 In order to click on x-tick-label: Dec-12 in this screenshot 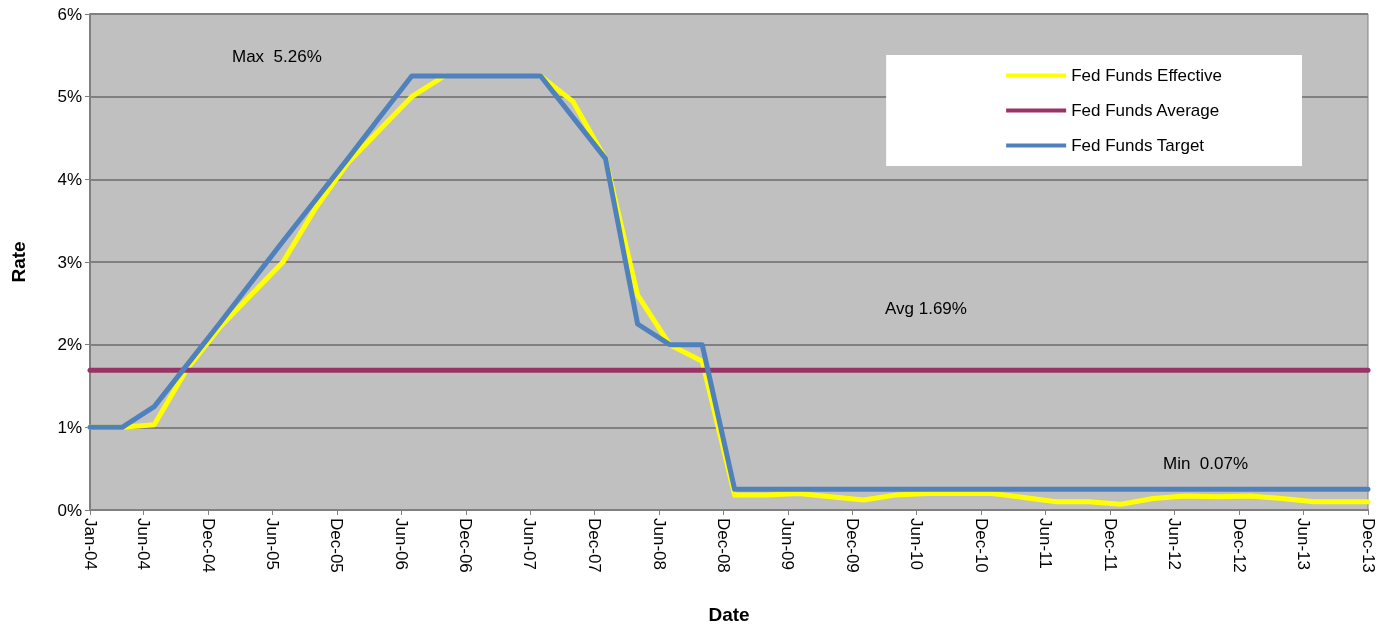, I will do `click(1239, 545)`.